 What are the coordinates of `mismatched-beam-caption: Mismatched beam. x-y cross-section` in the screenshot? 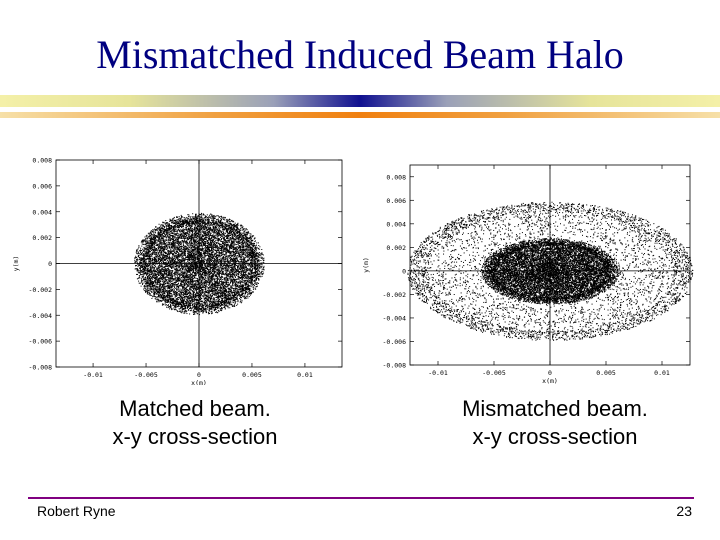 It's located at (555, 423).